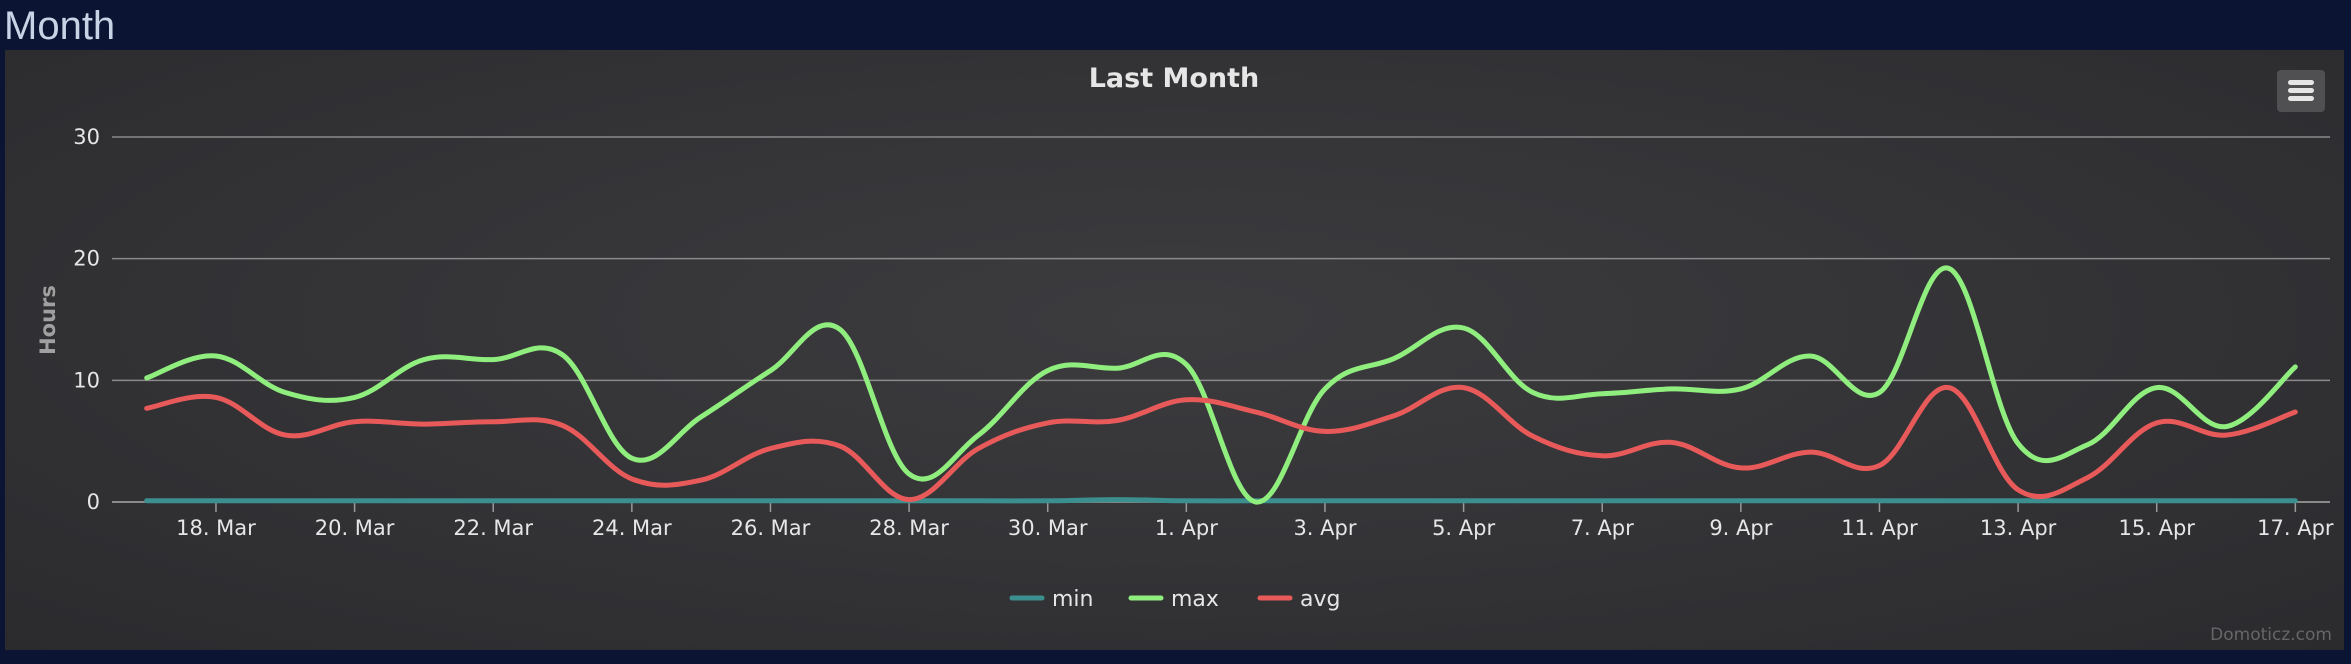 This screenshot has height=664, width=2351. What do you see at coordinates (771, 528) in the screenshot?
I see `x-tick-label: 26. Mar` at bounding box center [771, 528].